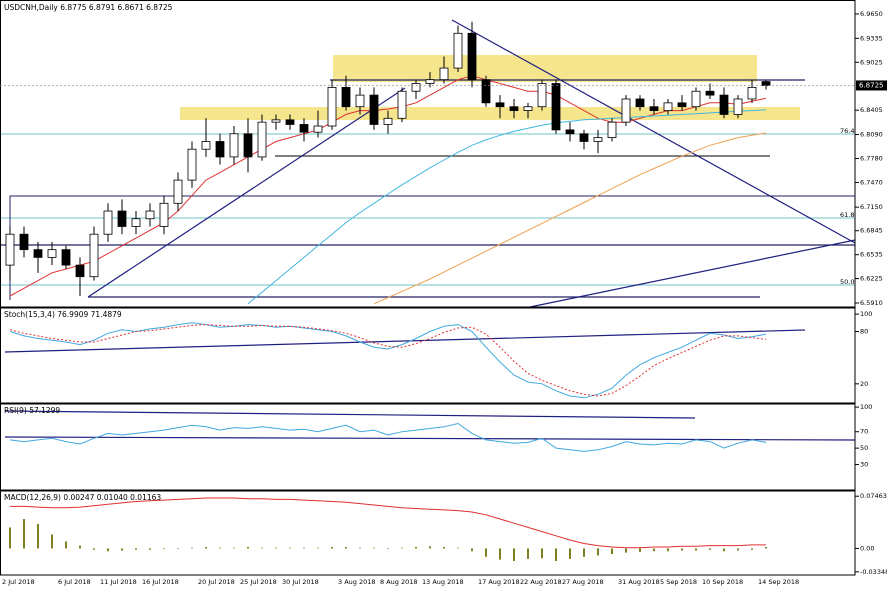  What do you see at coordinates (864, 465) in the screenshot?
I see `y-tick-label: 30` at bounding box center [864, 465].